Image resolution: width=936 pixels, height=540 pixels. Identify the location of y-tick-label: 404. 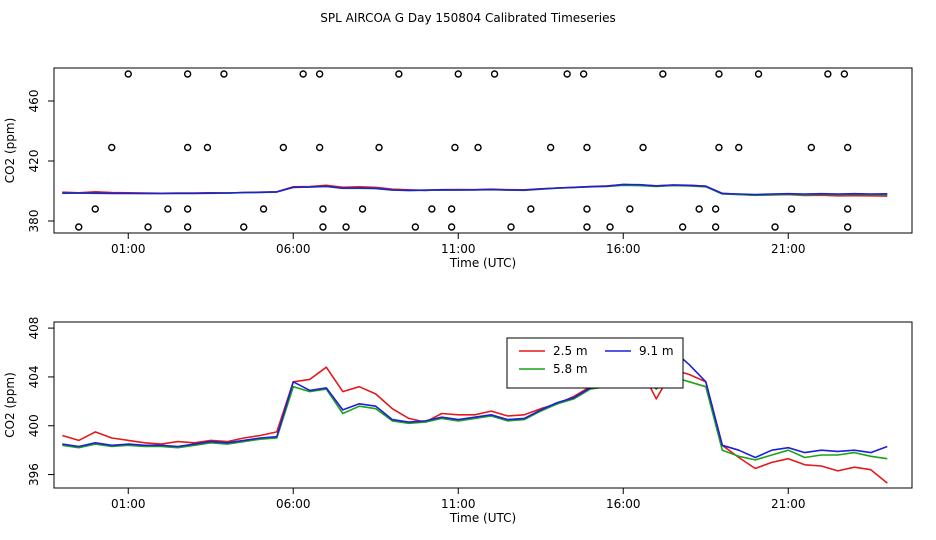
(34, 376).